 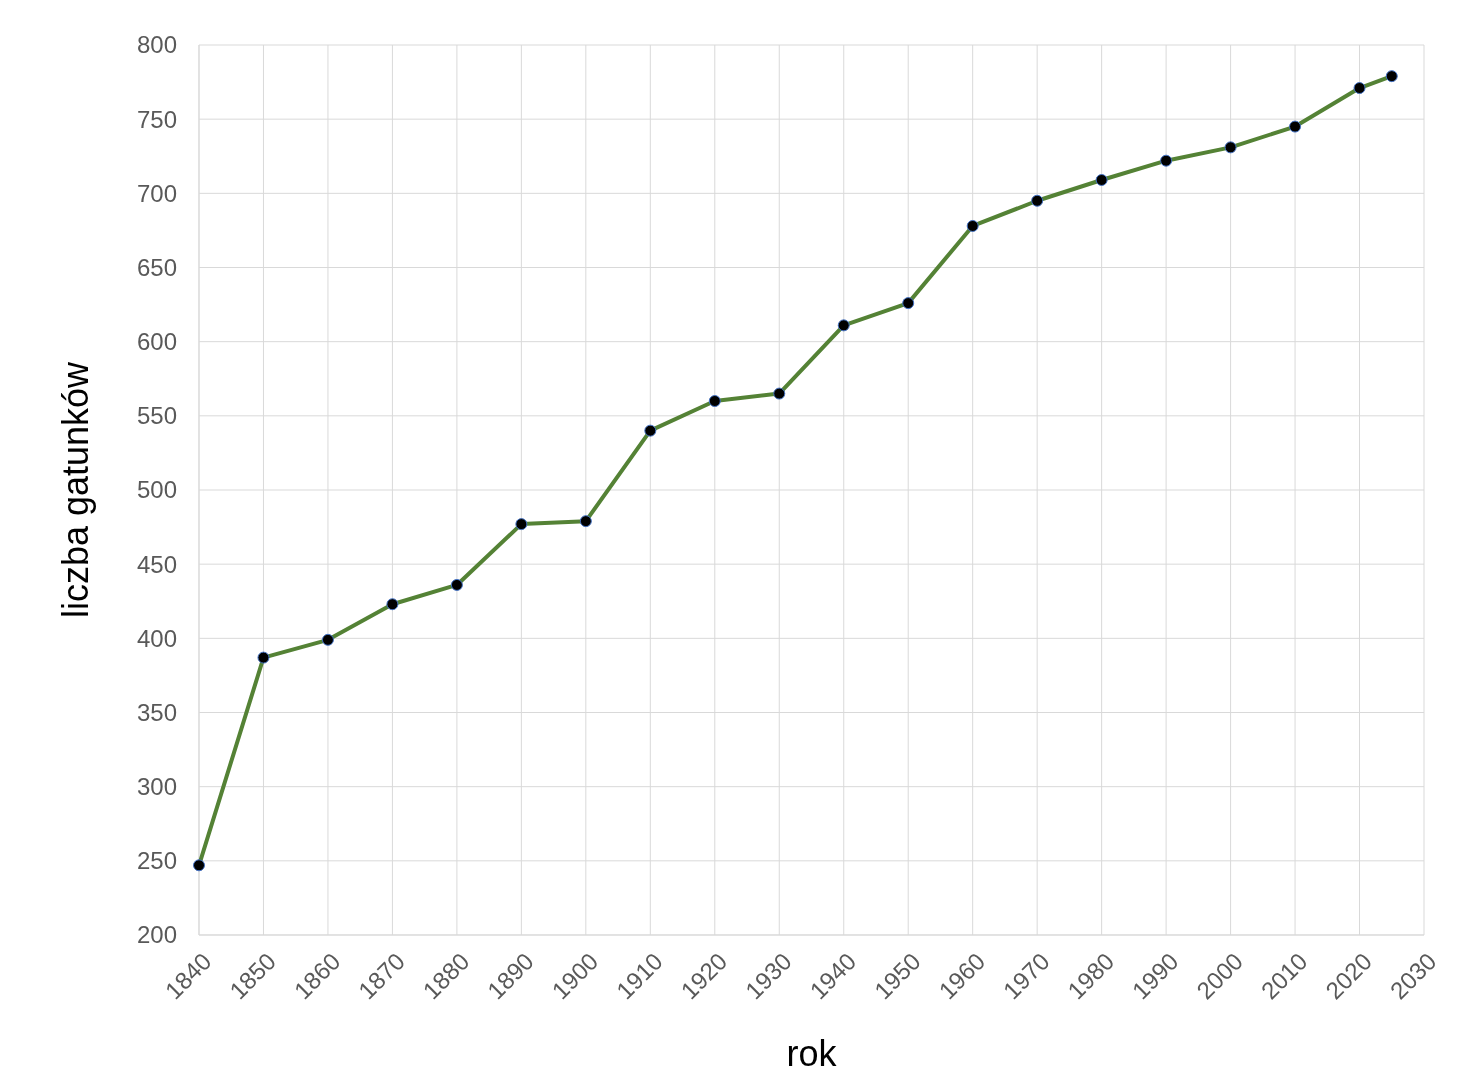 What do you see at coordinates (156, 342) in the screenshot?
I see `y-tick-label: 600` at bounding box center [156, 342].